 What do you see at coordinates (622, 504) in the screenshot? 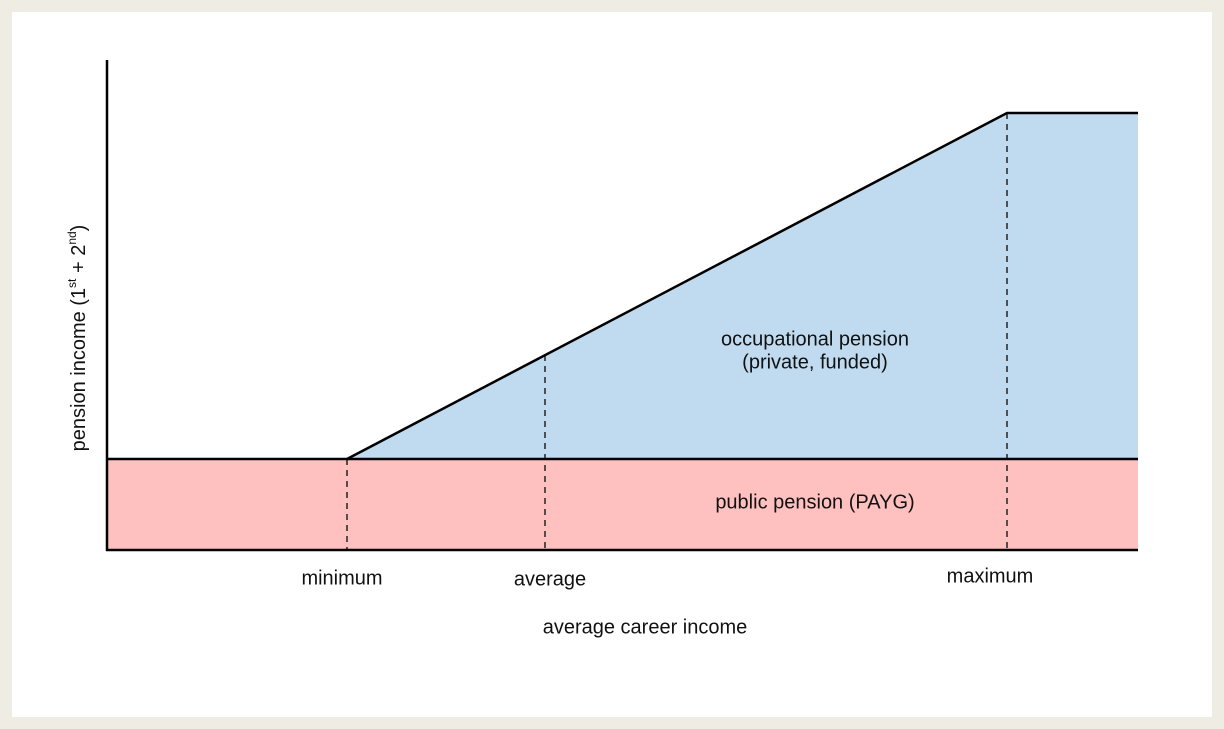
I see `public-region` at bounding box center [622, 504].